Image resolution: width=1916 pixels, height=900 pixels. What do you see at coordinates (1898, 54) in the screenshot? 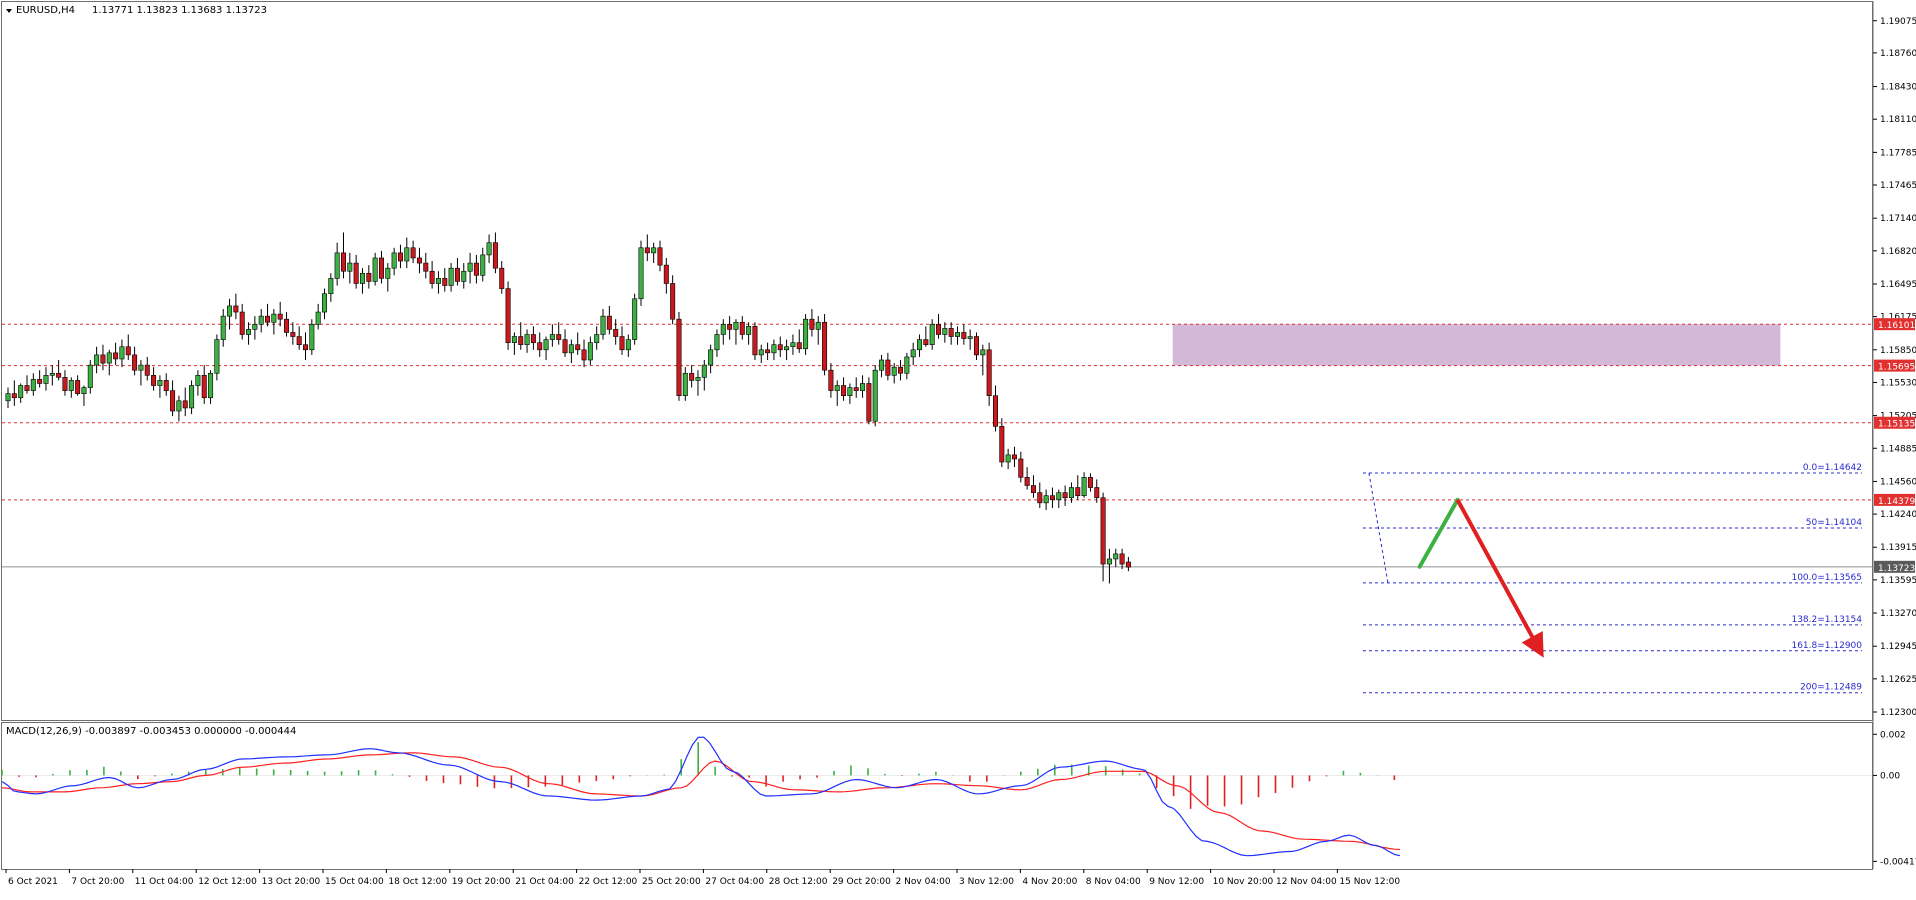
I see `price-tick-label: 1.18760` at bounding box center [1898, 54].